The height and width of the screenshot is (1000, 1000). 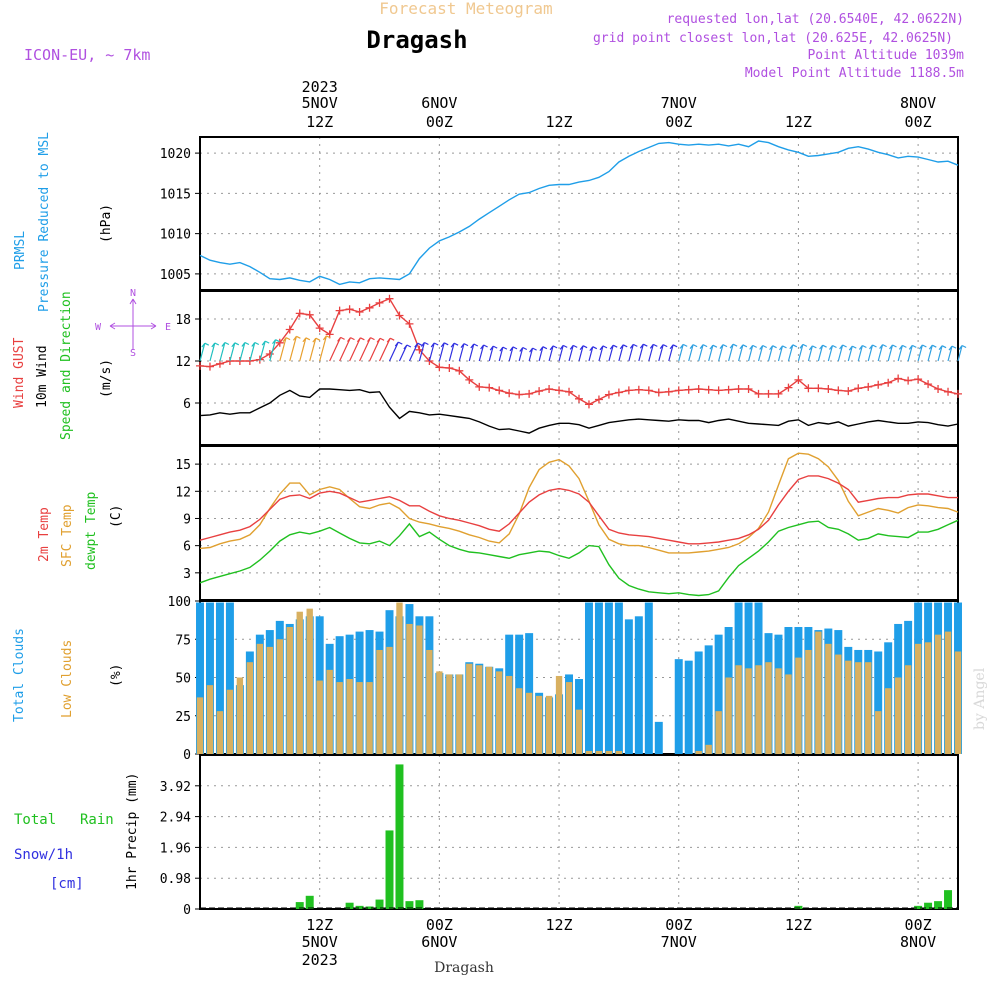 I want to click on top-axis-label: 6NOV, so click(x=439, y=103).